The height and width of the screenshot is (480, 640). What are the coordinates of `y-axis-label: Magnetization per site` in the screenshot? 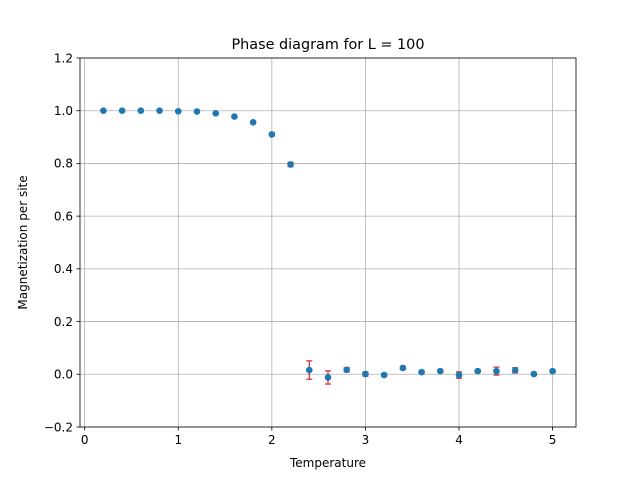 It's located at (23, 242).